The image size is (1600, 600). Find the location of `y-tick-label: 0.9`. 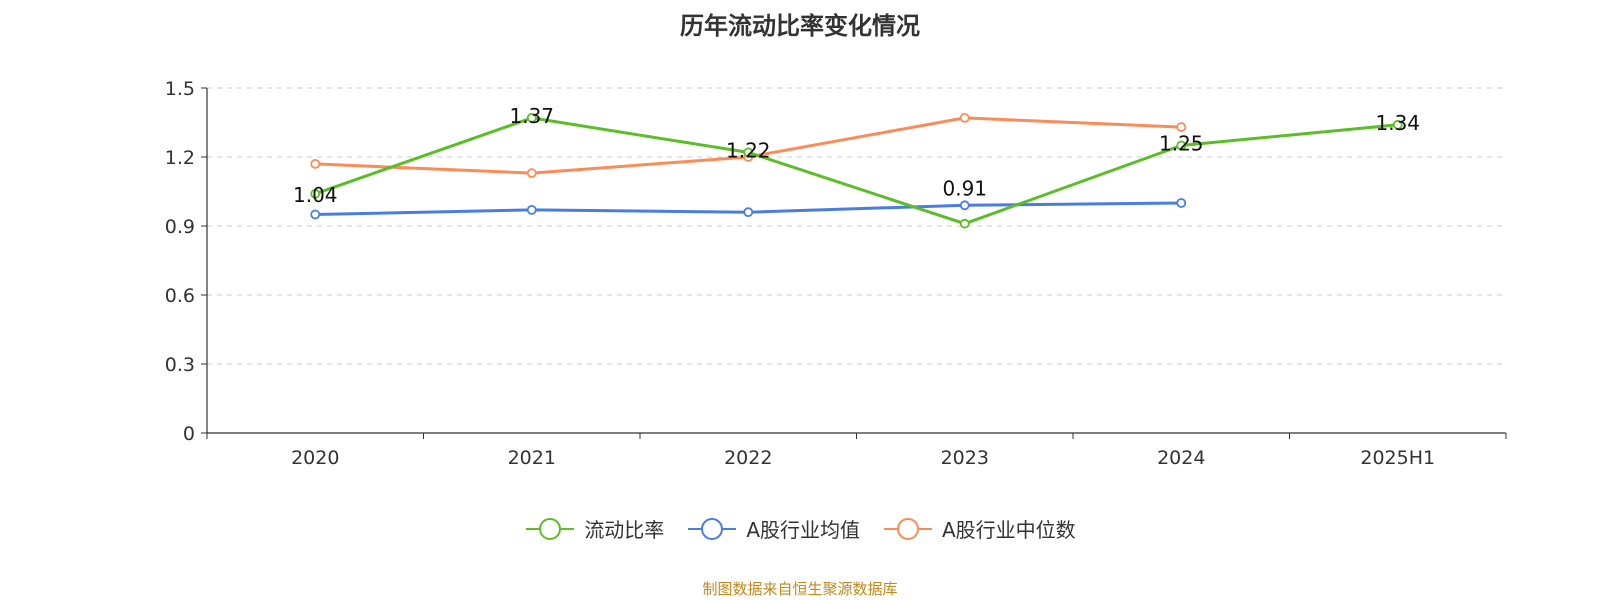

y-tick-label: 0.9 is located at coordinates (180, 227).